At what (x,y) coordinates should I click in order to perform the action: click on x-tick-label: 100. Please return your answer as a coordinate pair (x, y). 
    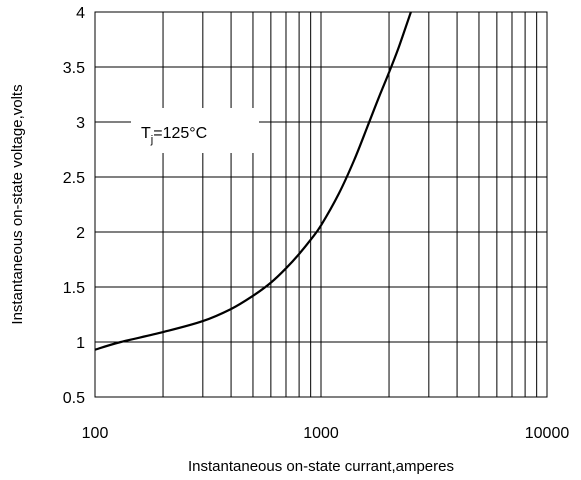
    Looking at the image, I should click on (95, 433).